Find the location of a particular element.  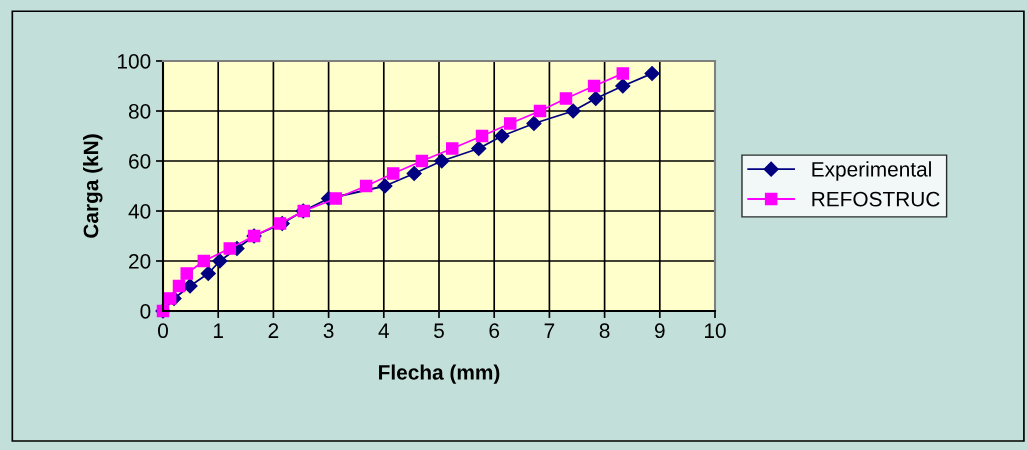

x-tick-label: 3 is located at coordinates (328, 331).